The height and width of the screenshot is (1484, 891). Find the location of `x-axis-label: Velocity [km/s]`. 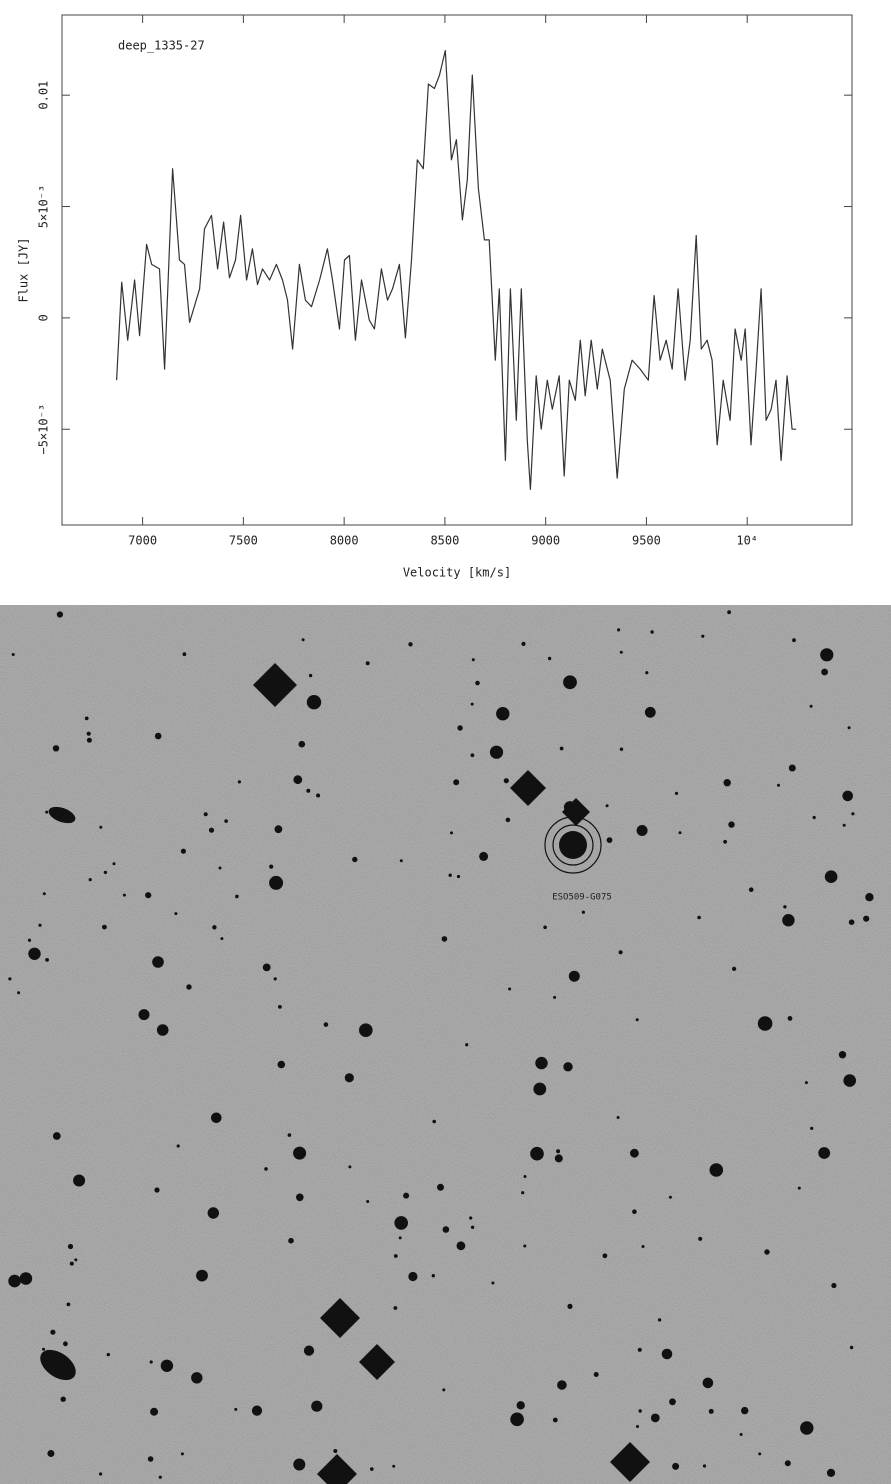

x-axis-label: Velocity [km/s] is located at coordinates (457, 573).